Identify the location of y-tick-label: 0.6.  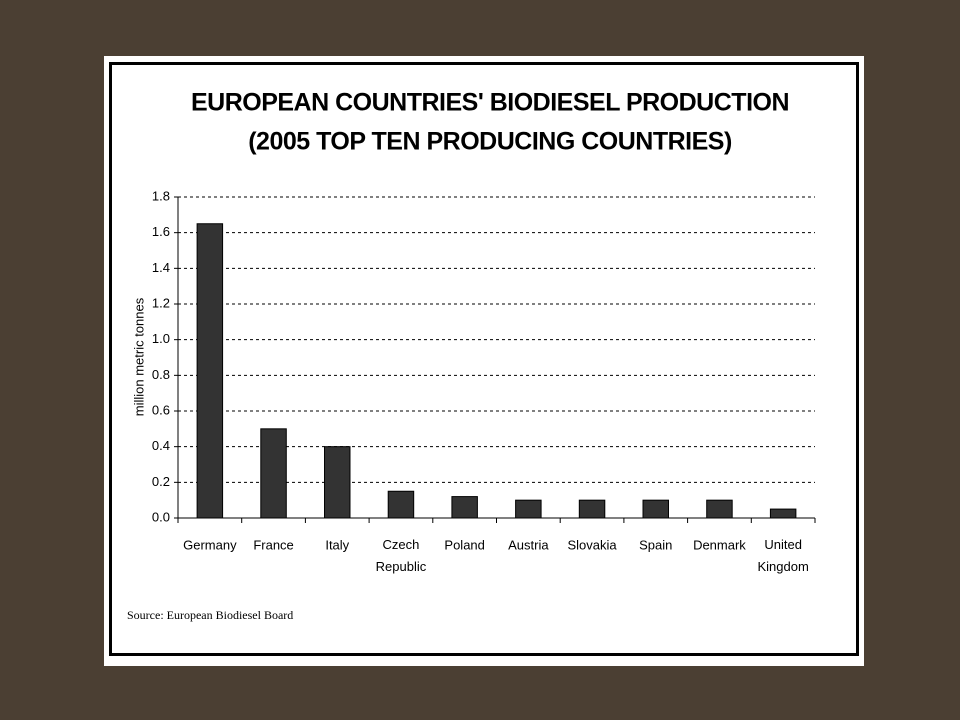
(161, 409).